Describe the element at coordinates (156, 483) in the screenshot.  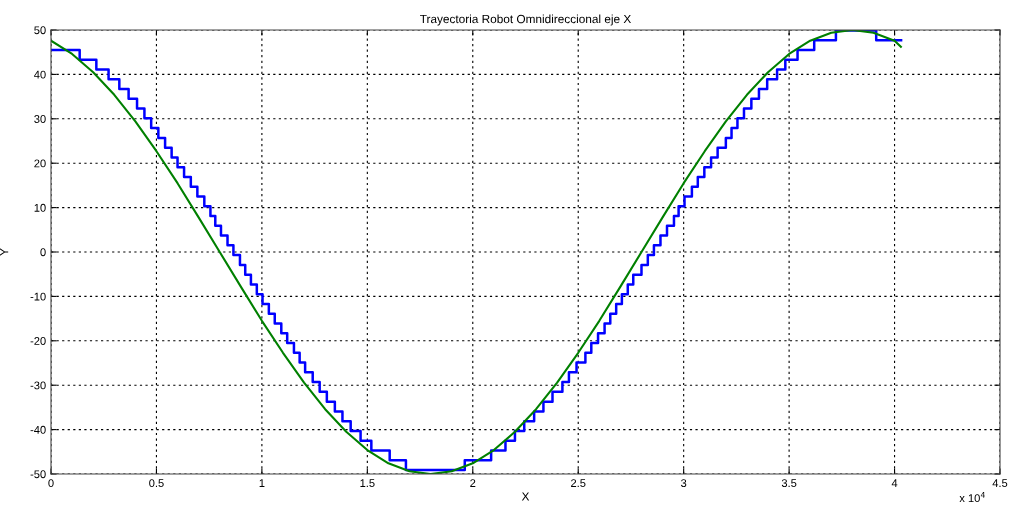
I see `x-tick-label: 0.5` at that location.